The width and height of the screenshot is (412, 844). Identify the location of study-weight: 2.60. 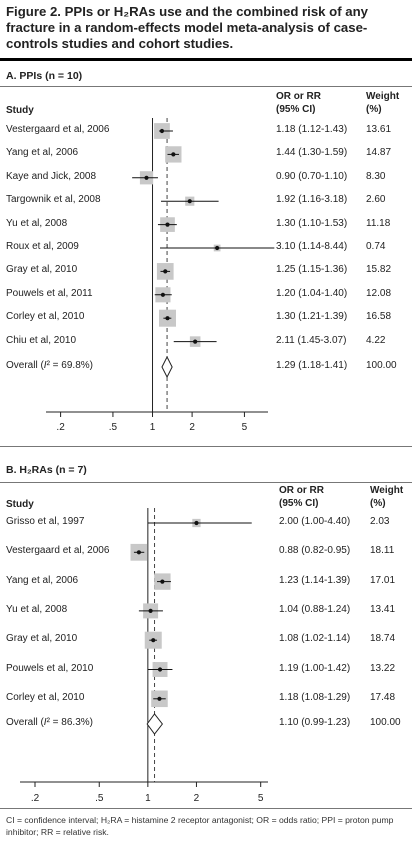
(376, 200).